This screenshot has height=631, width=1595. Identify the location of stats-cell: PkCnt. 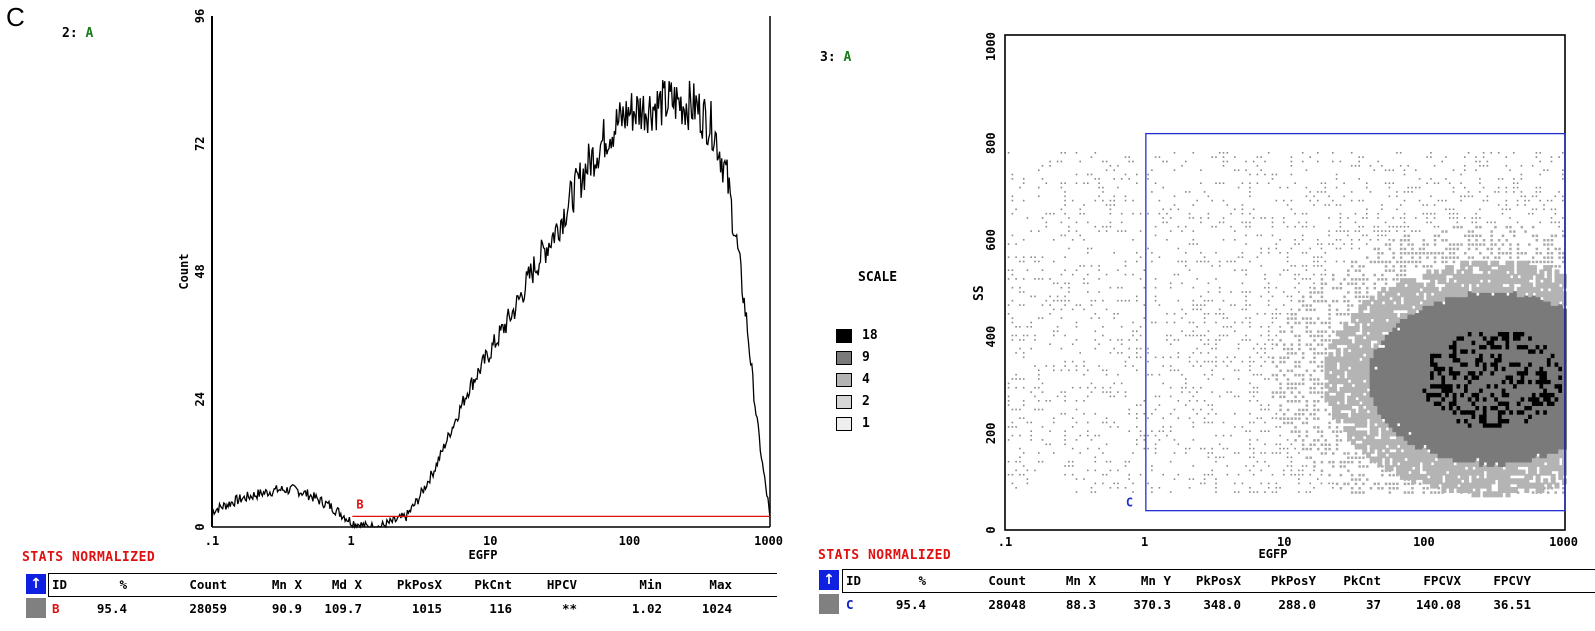
(1362, 580).